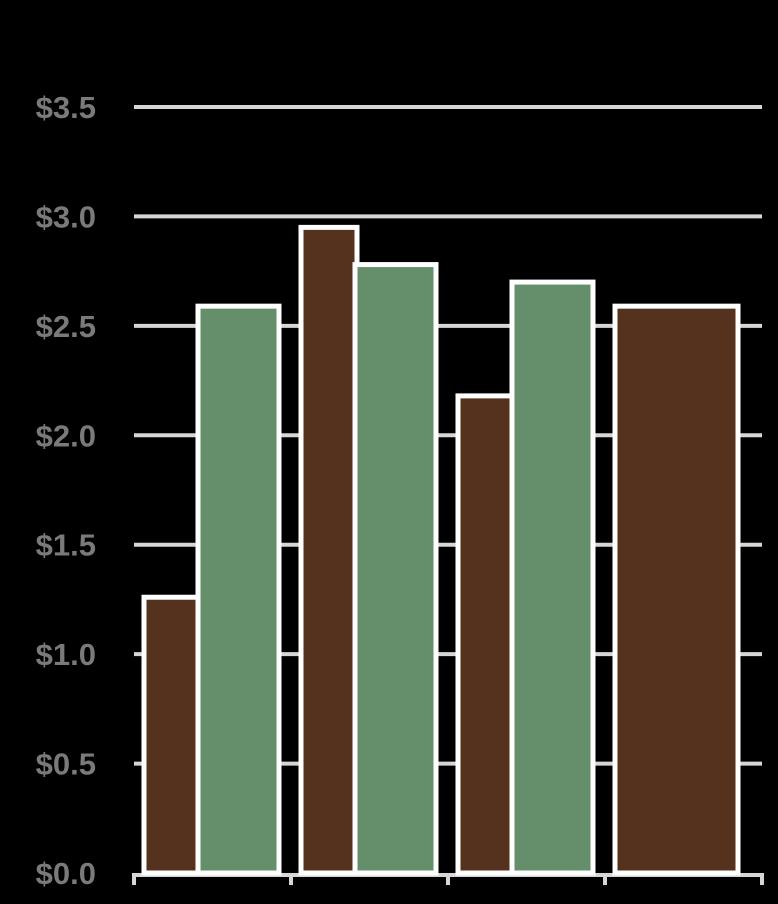 The height and width of the screenshot is (904, 778). I want to click on y-tick-label: $3.5, so click(66, 107).